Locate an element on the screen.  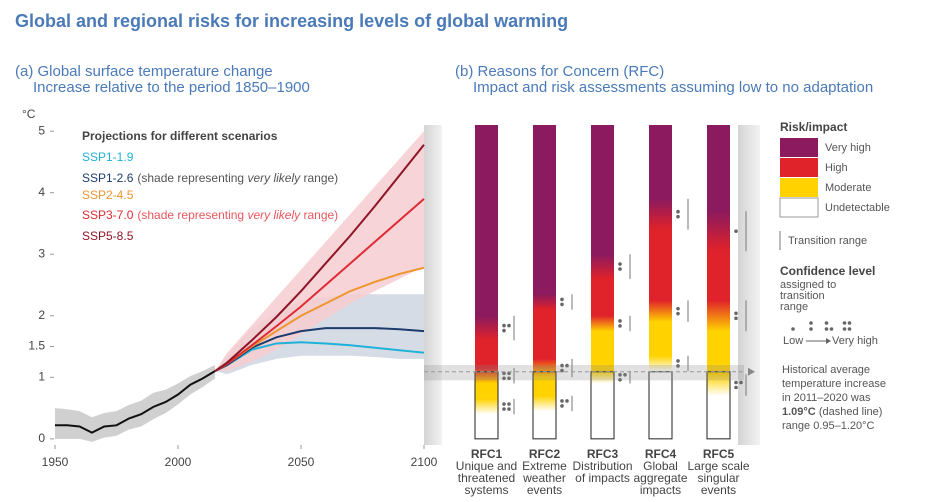
legend-label: High is located at coordinates (836, 168).